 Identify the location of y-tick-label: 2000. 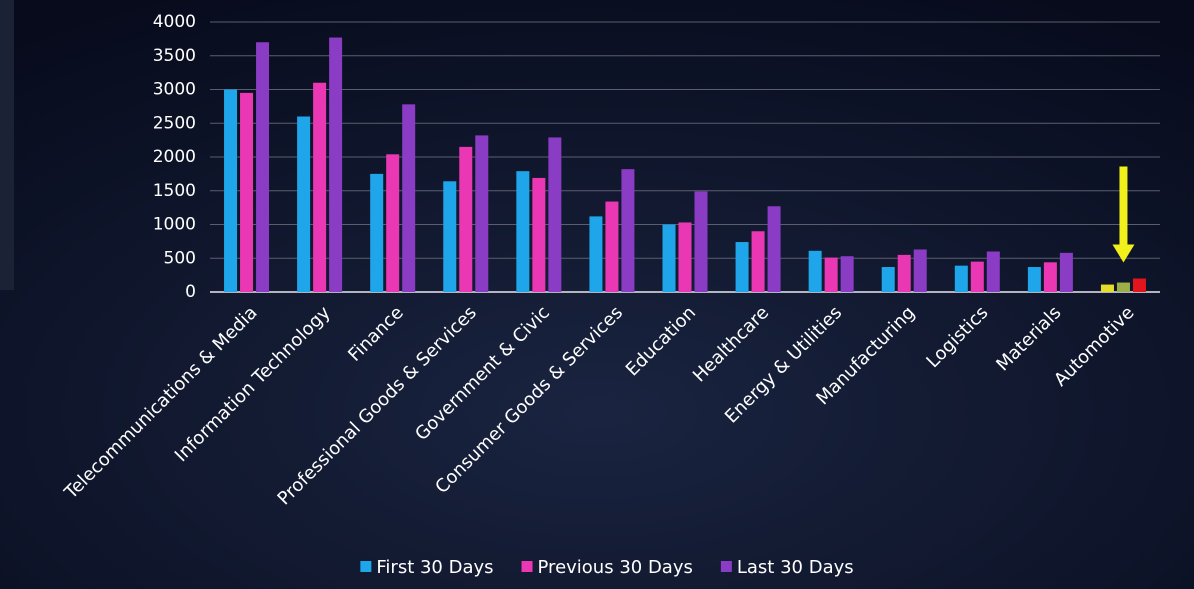
(174, 157).